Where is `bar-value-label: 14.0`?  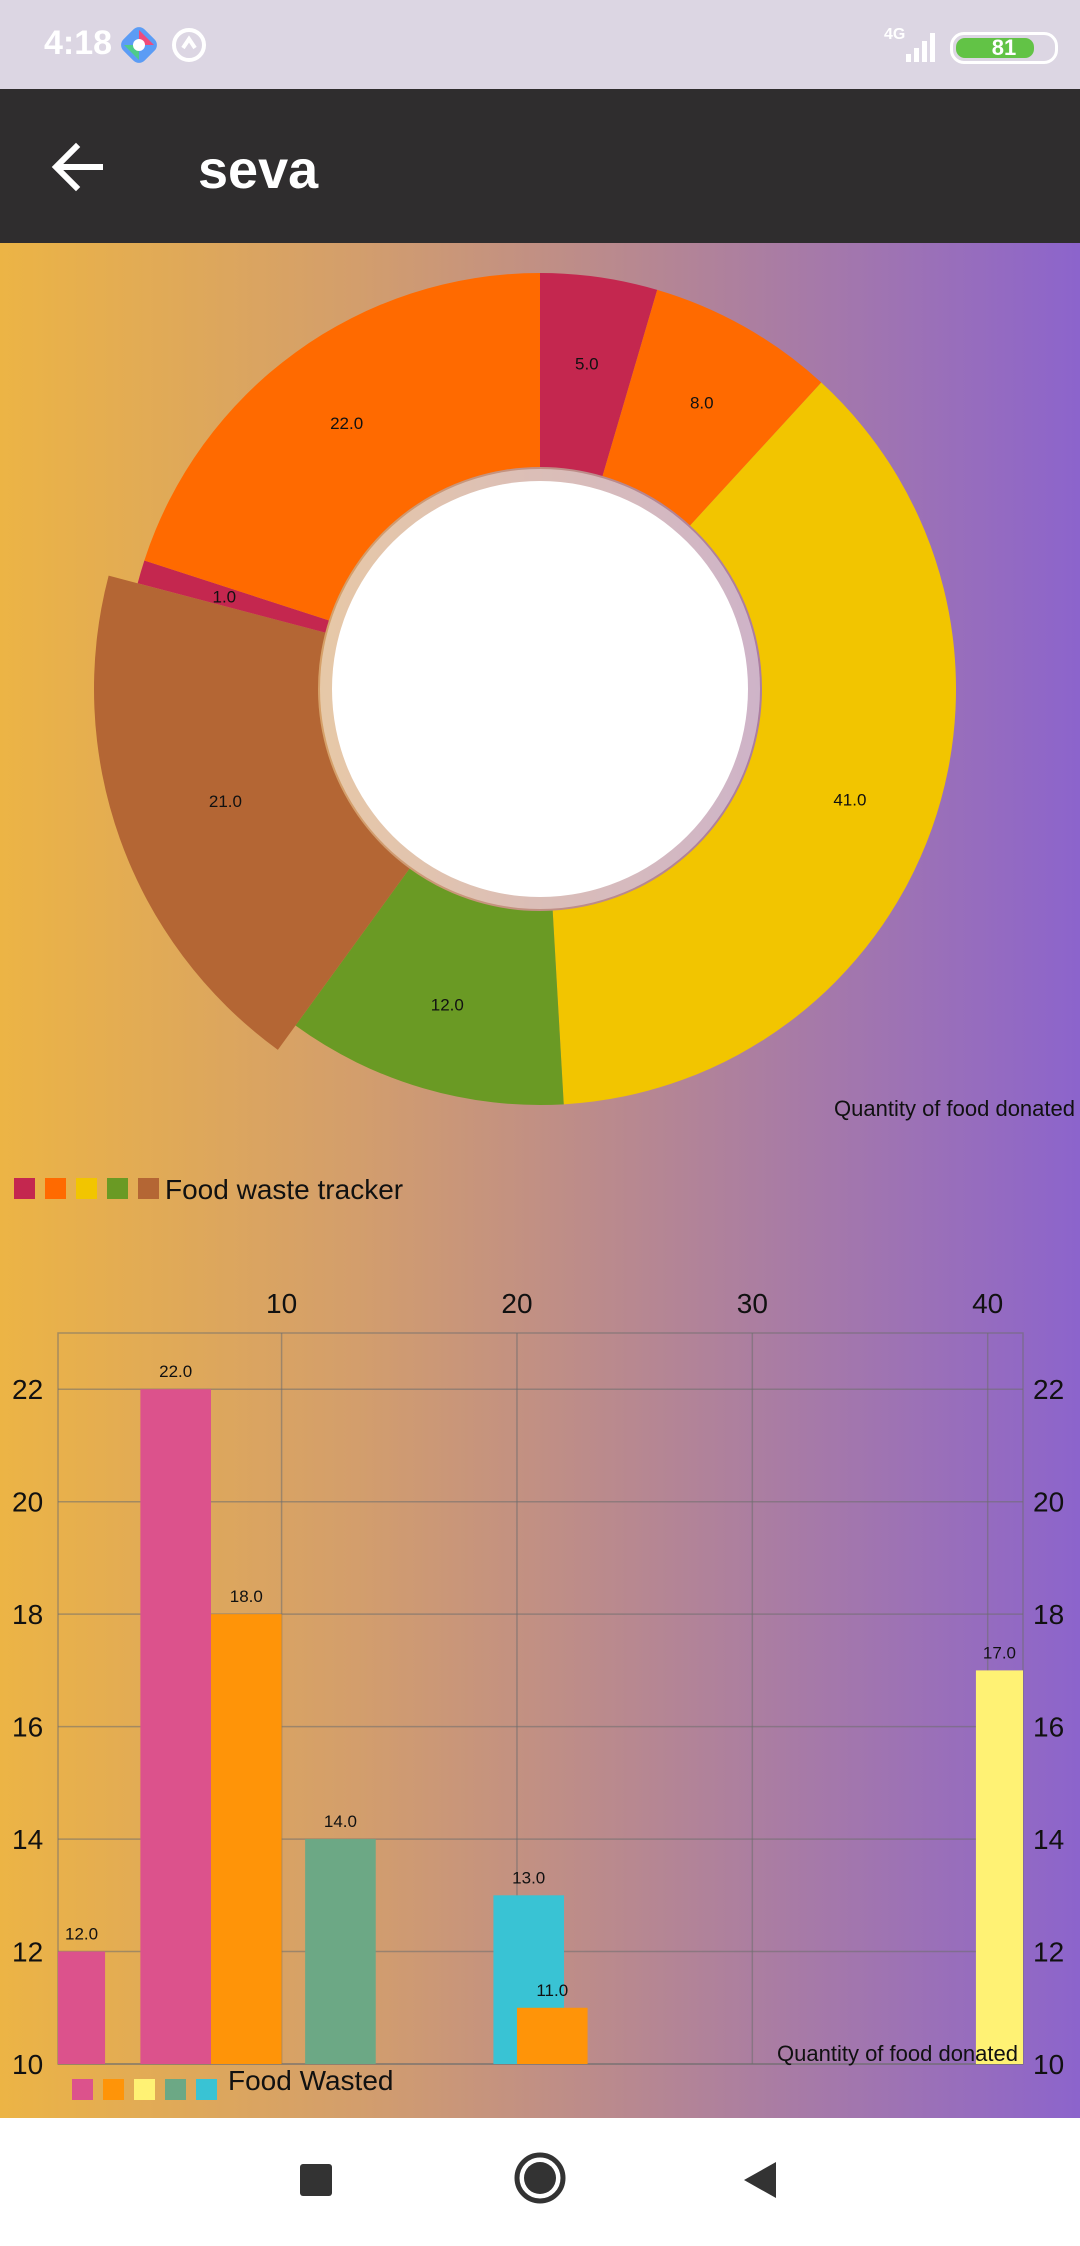
bar-value-label: 14.0 is located at coordinates (340, 1821).